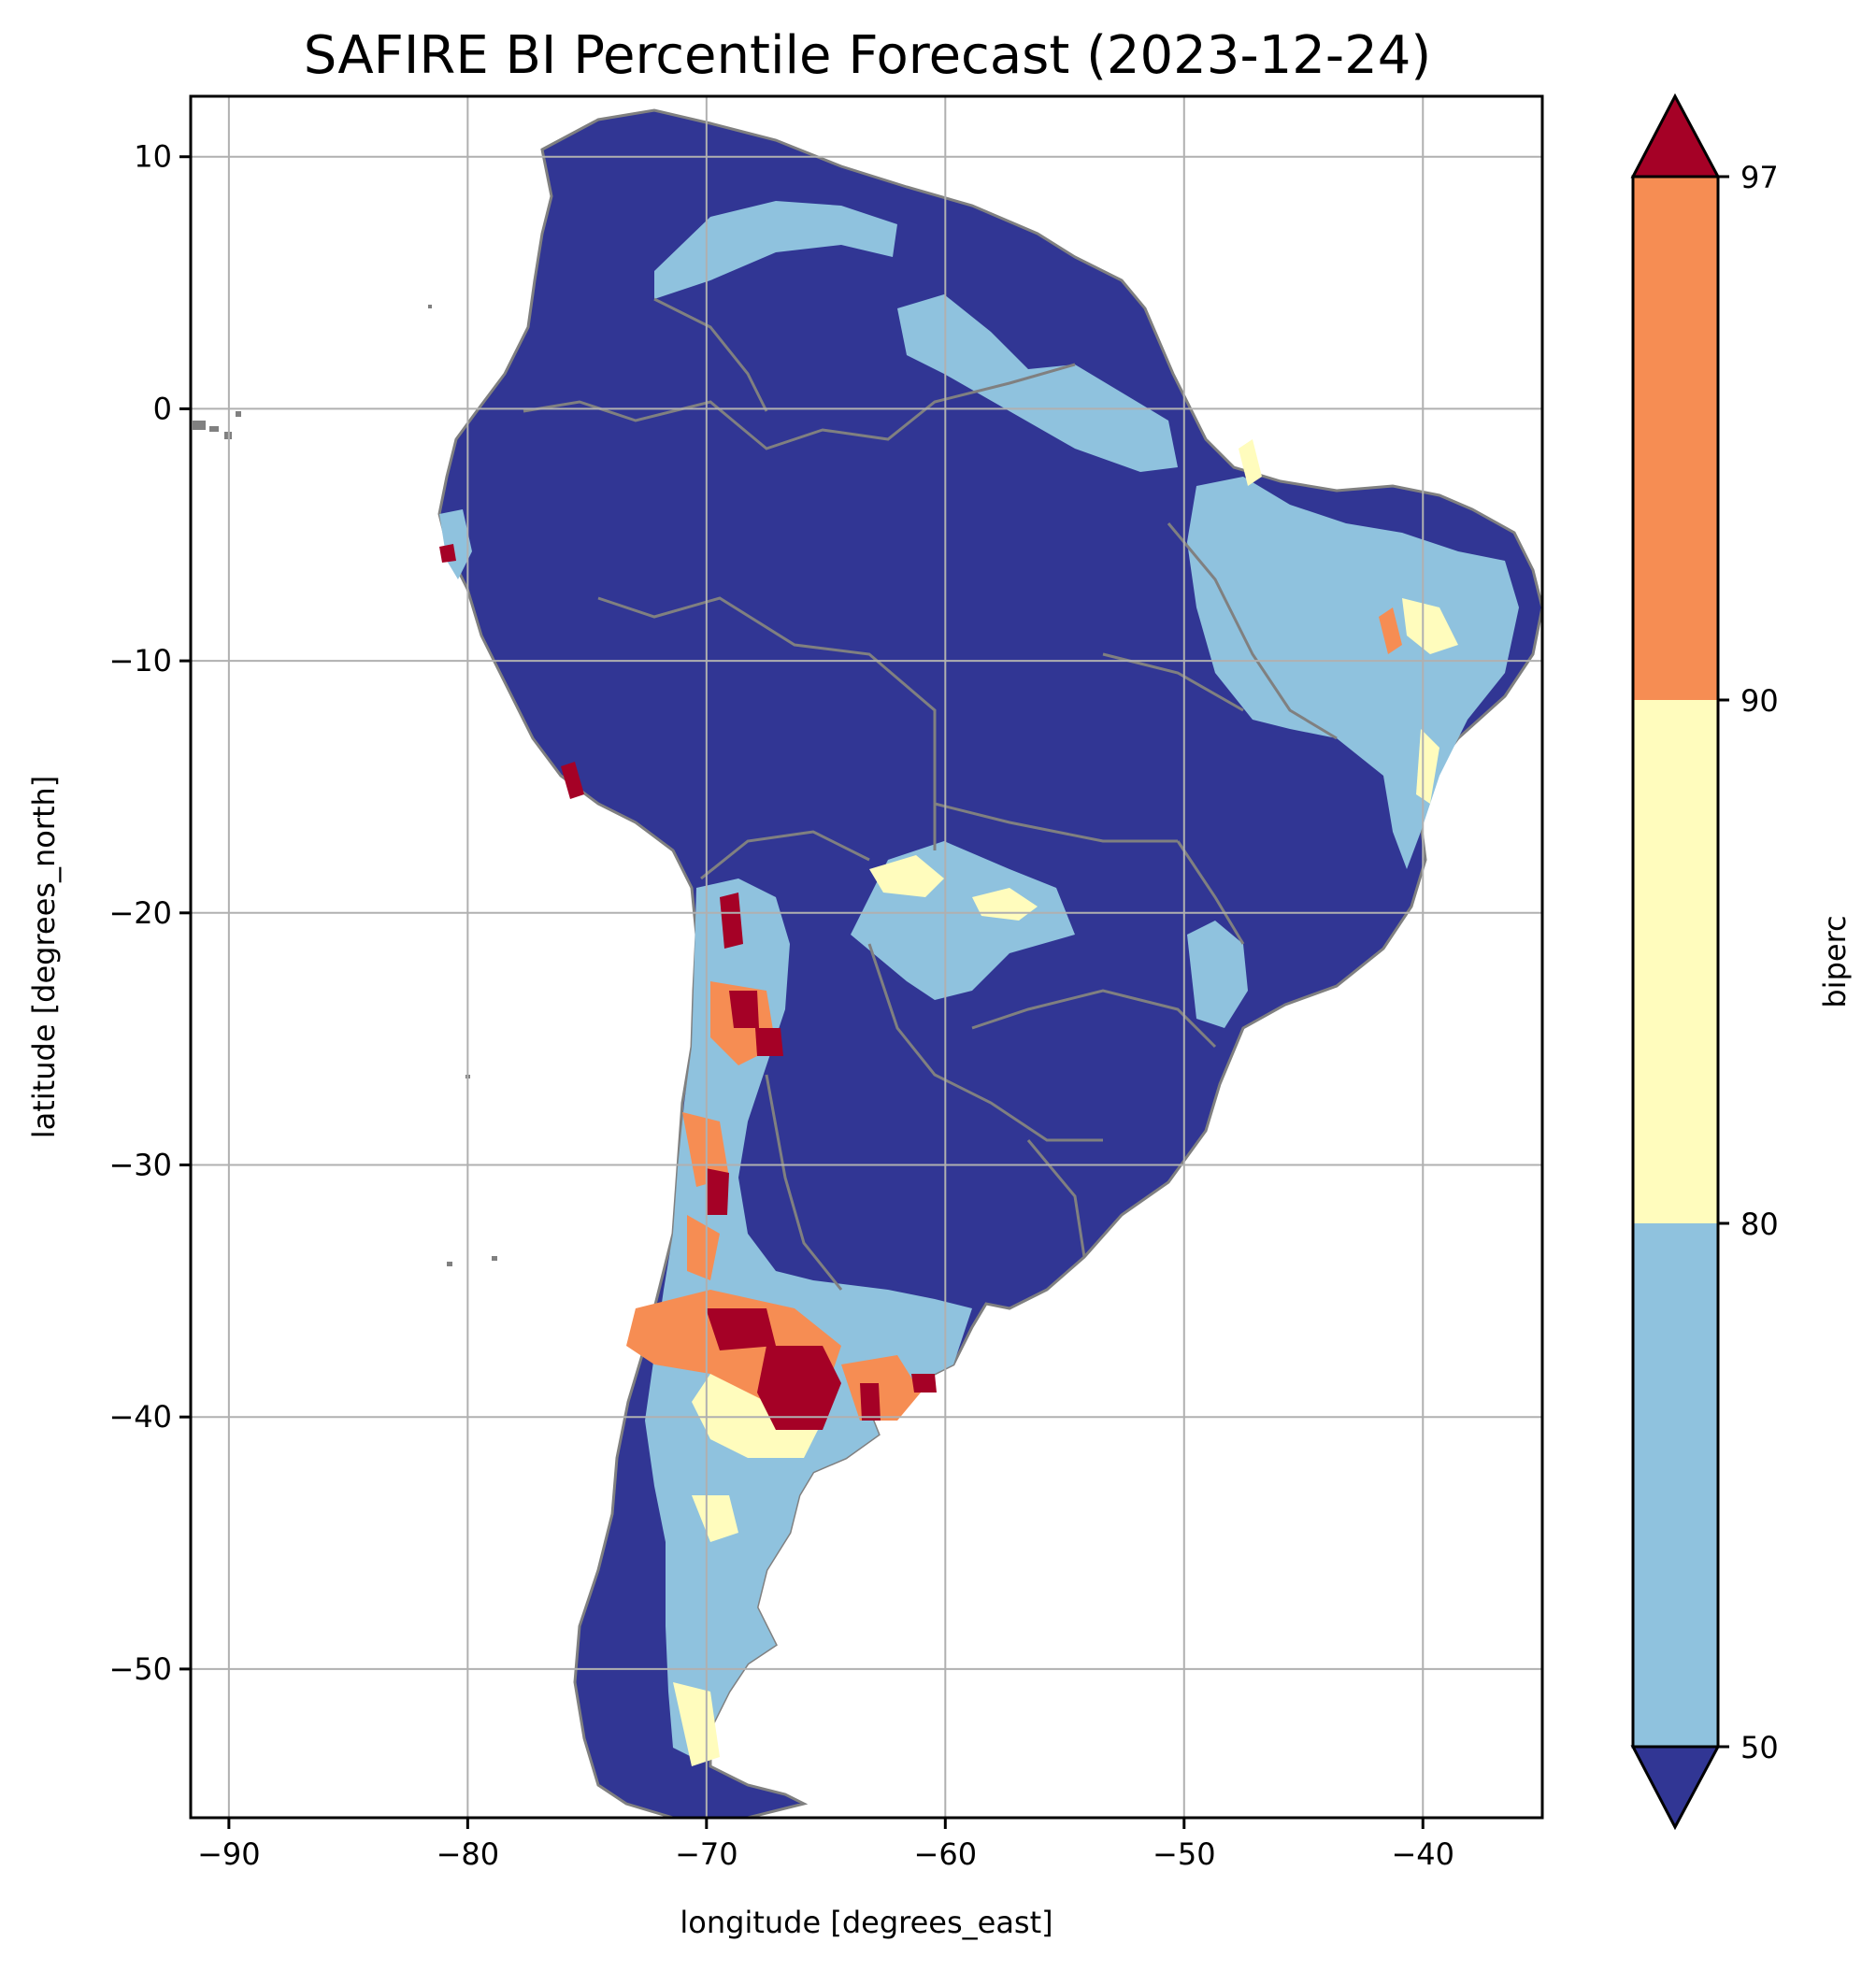  I want to click on colorbar-tick-label: 50, so click(1760, 1747).